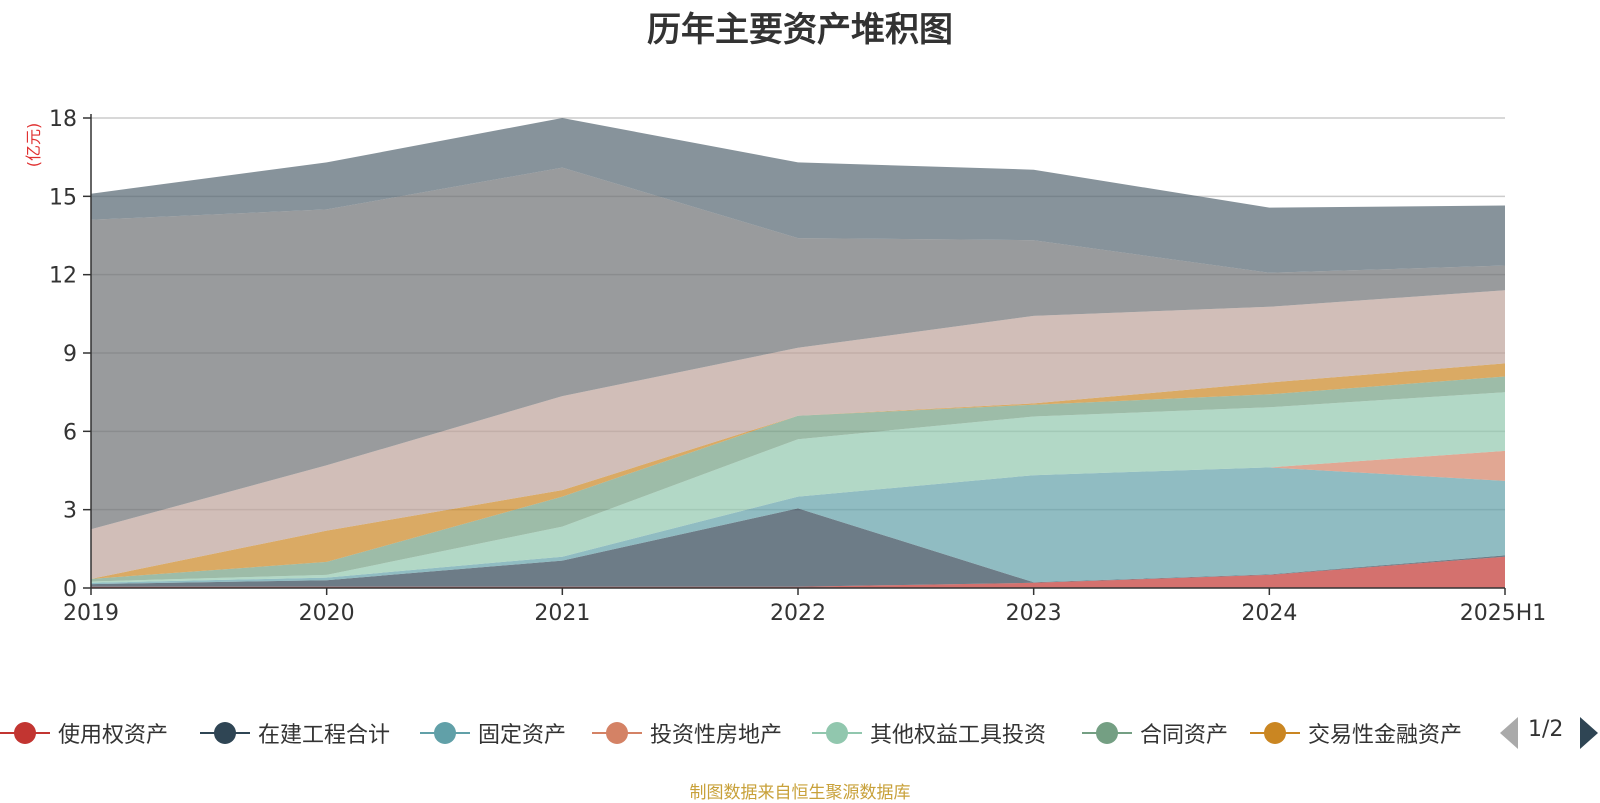 This screenshot has width=1600, height=803. I want to click on legend-item: 合同资产, so click(1155, 733).